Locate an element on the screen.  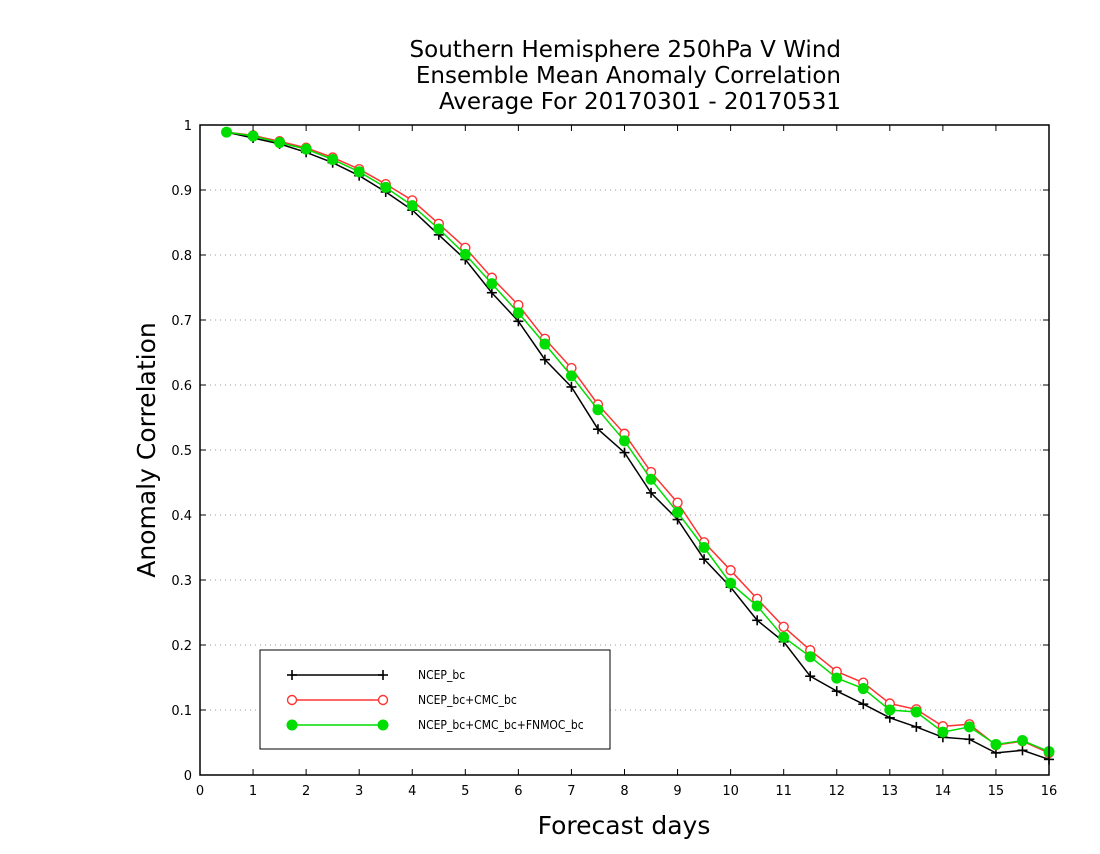
y-tick-label: 1 is located at coordinates (188, 126).